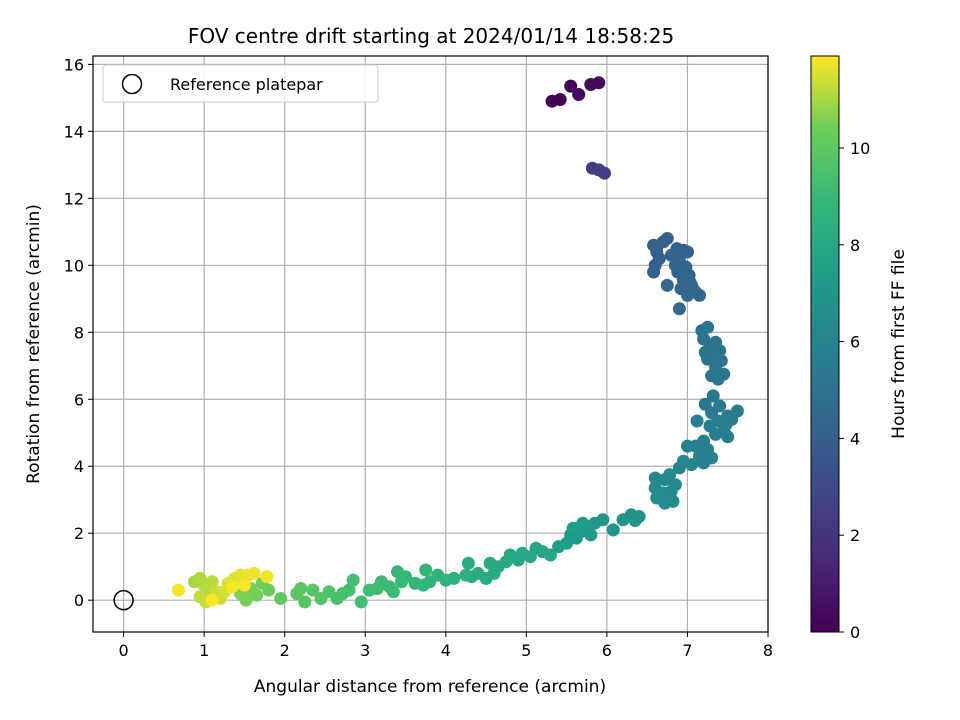 This screenshot has height=720, width=960. What do you see at coordinates (365, 650) in the screenshot?
I see `x-tick-label: 3` at bounding box center [365, 650].